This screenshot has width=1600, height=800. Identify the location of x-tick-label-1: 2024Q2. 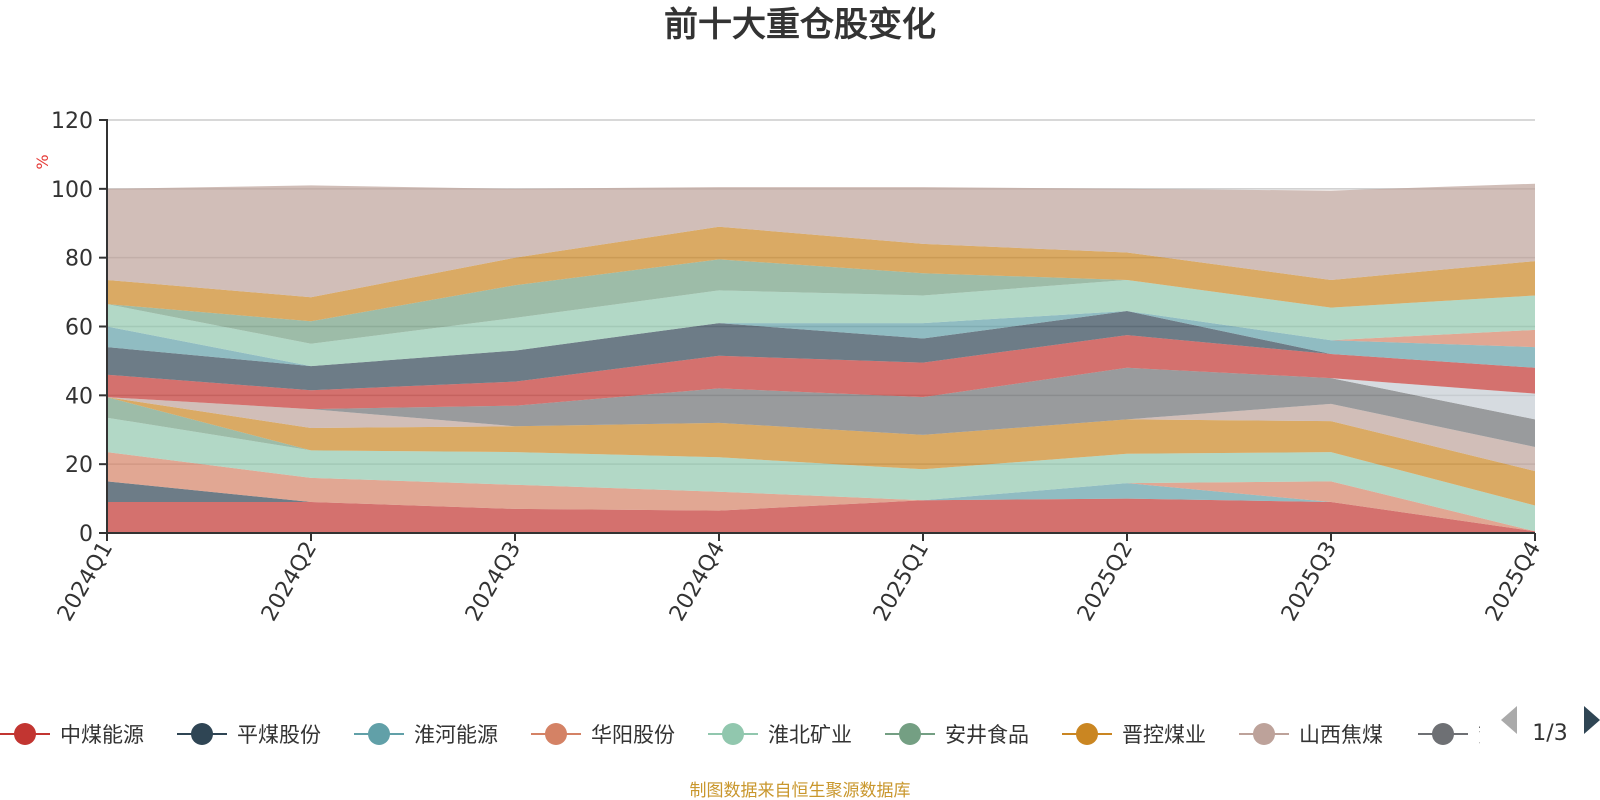
(289, 582).